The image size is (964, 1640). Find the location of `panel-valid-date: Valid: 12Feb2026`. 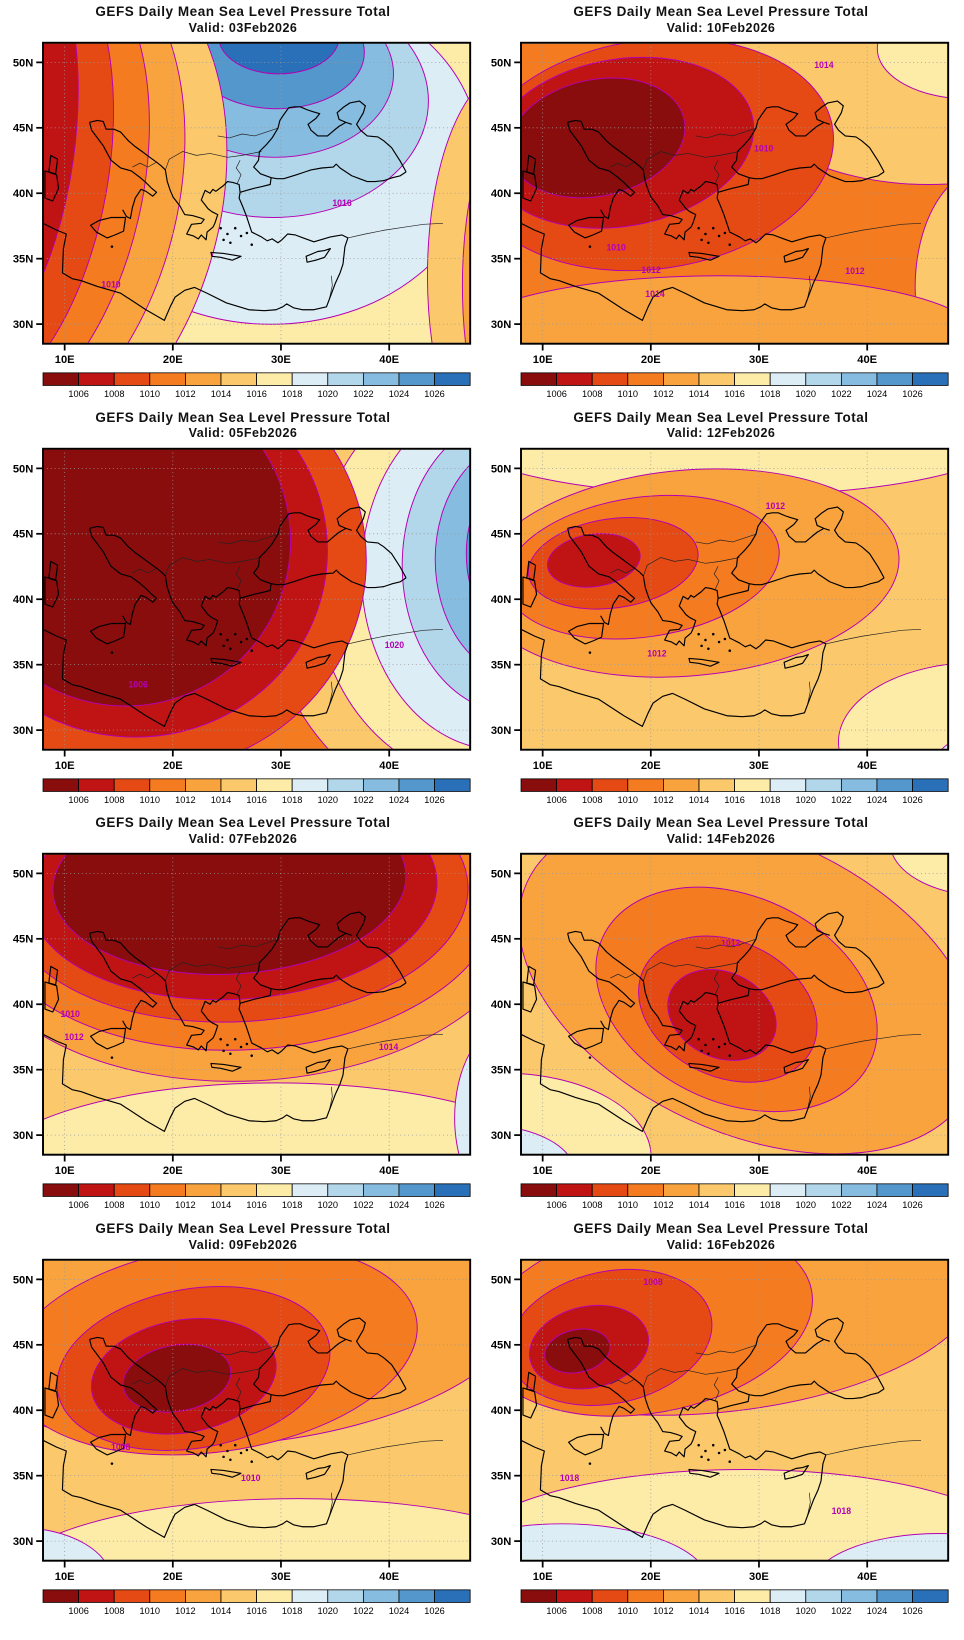

panel-valid-date: Valid: 12Feb2026 is located at coordinates (721, 433).